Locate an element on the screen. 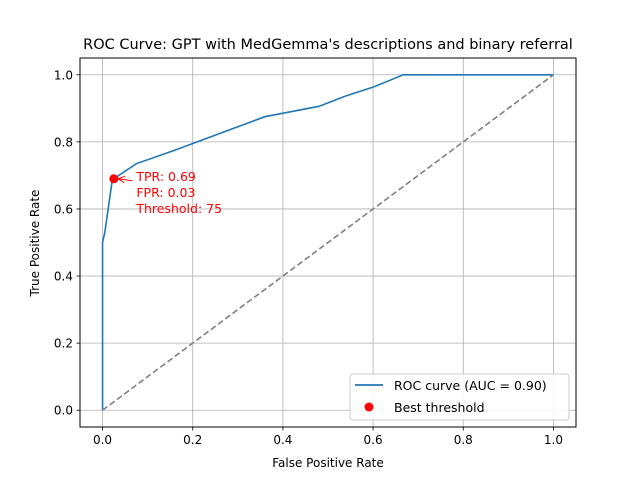  legend: ROC curve (AUC = 0.90) Best threshold is located at coordinates (459, 397).